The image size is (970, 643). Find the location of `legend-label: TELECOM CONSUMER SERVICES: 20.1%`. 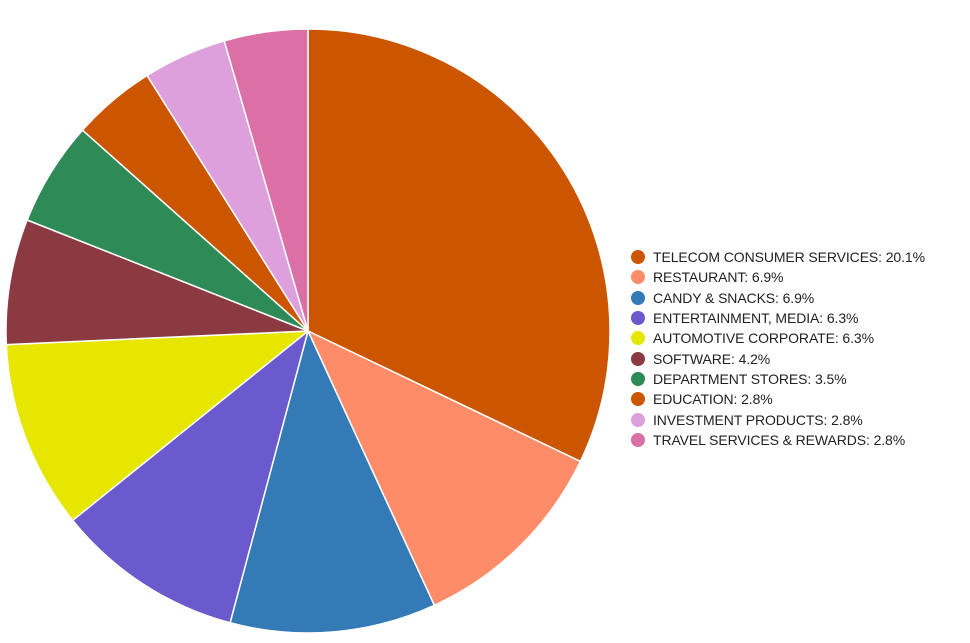

legend-label: TELECOM CONSUMER SERVICES: 20.1% is located at coordinates (789, 257).